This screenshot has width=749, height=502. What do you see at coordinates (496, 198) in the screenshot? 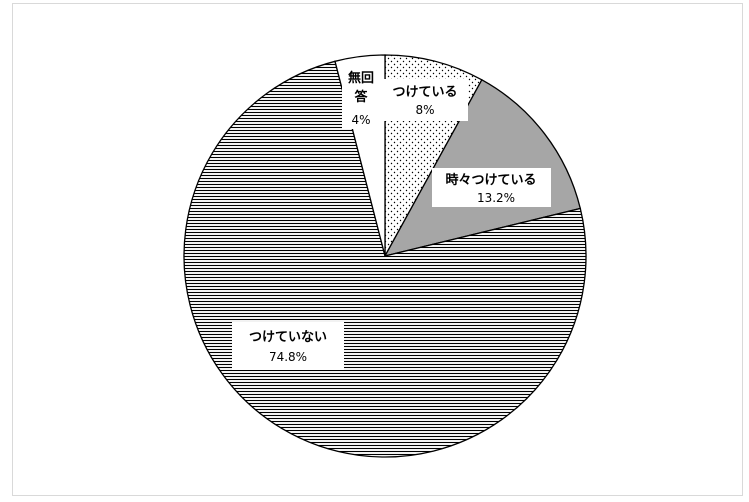
I see `slice-value-label: 13.2%` at bounding box center [496, 198].